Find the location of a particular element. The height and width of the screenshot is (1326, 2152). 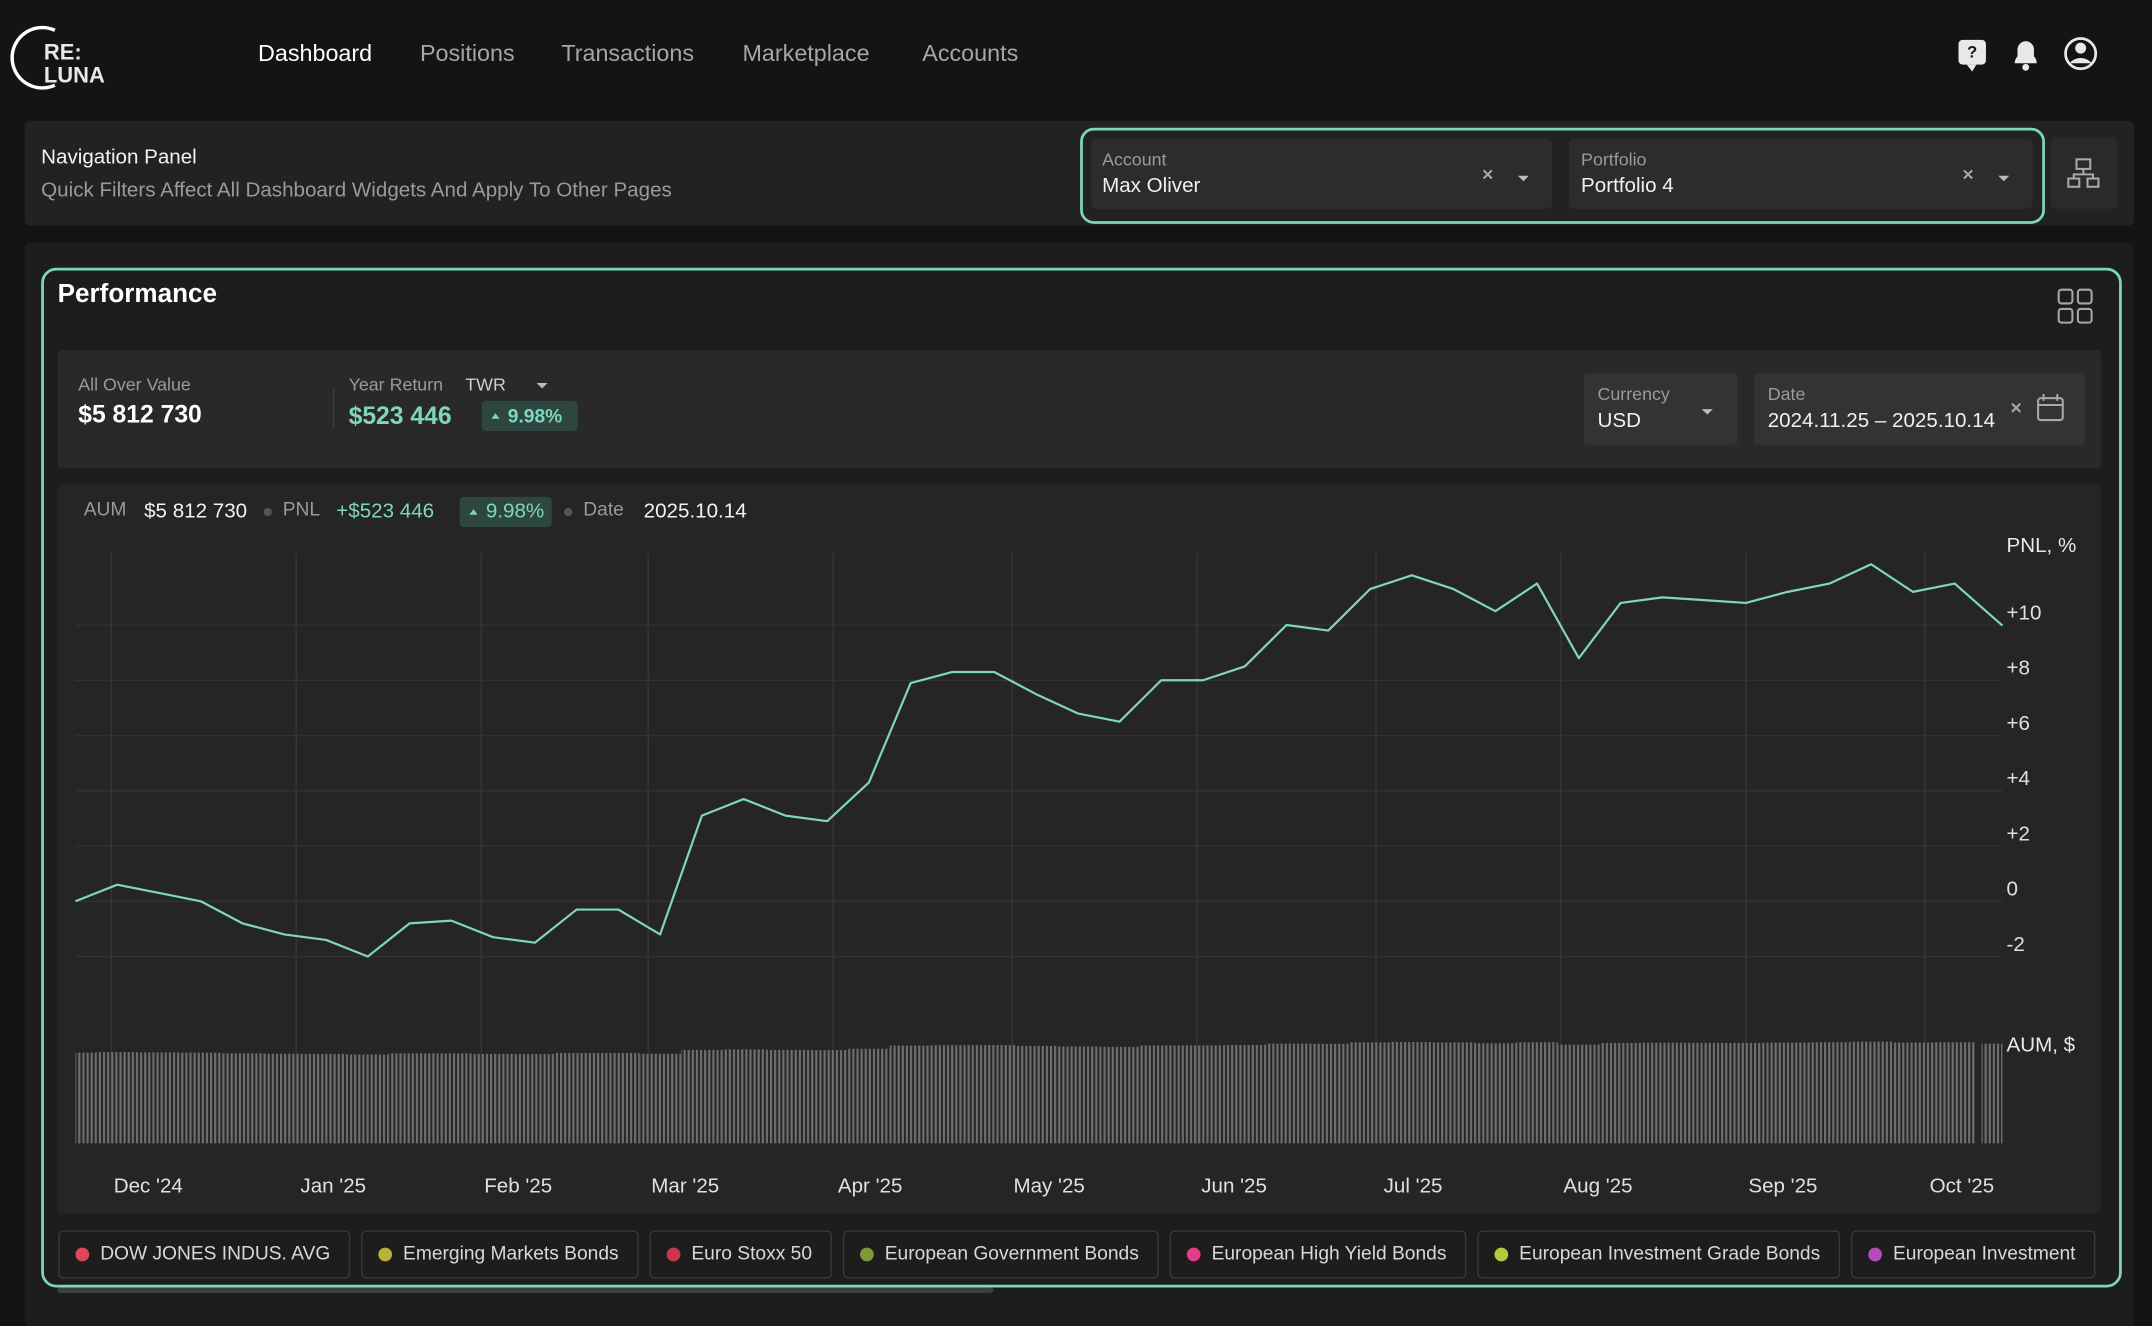

summary-value: $5 812 730 is located at coordinates (140, 414).